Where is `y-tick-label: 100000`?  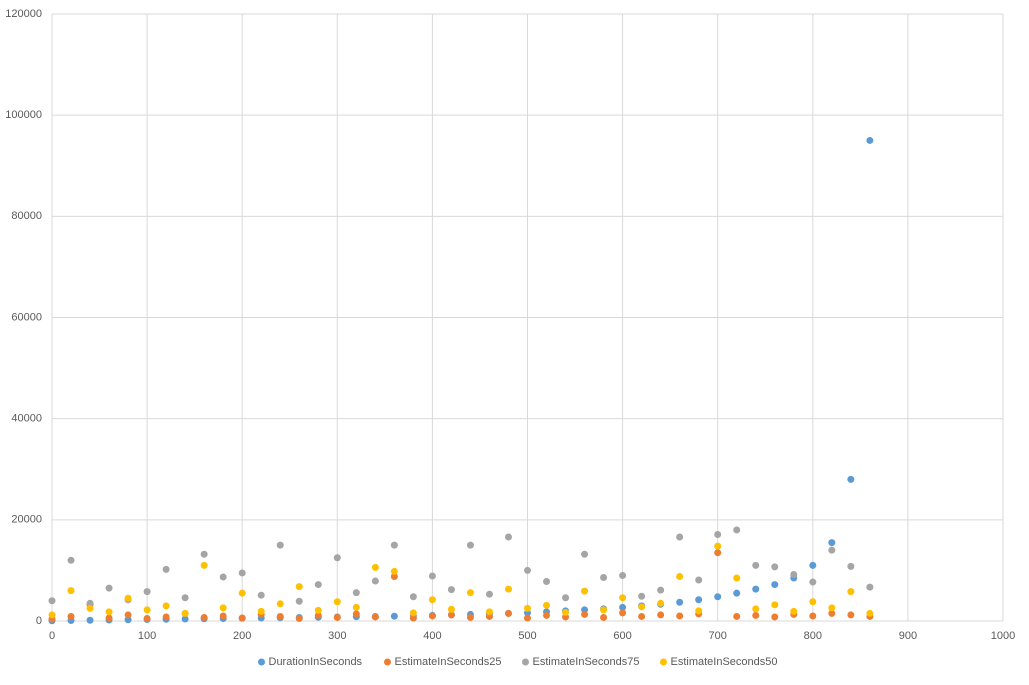
y-tick-label: 100000 is located at coordinates (23, 115).